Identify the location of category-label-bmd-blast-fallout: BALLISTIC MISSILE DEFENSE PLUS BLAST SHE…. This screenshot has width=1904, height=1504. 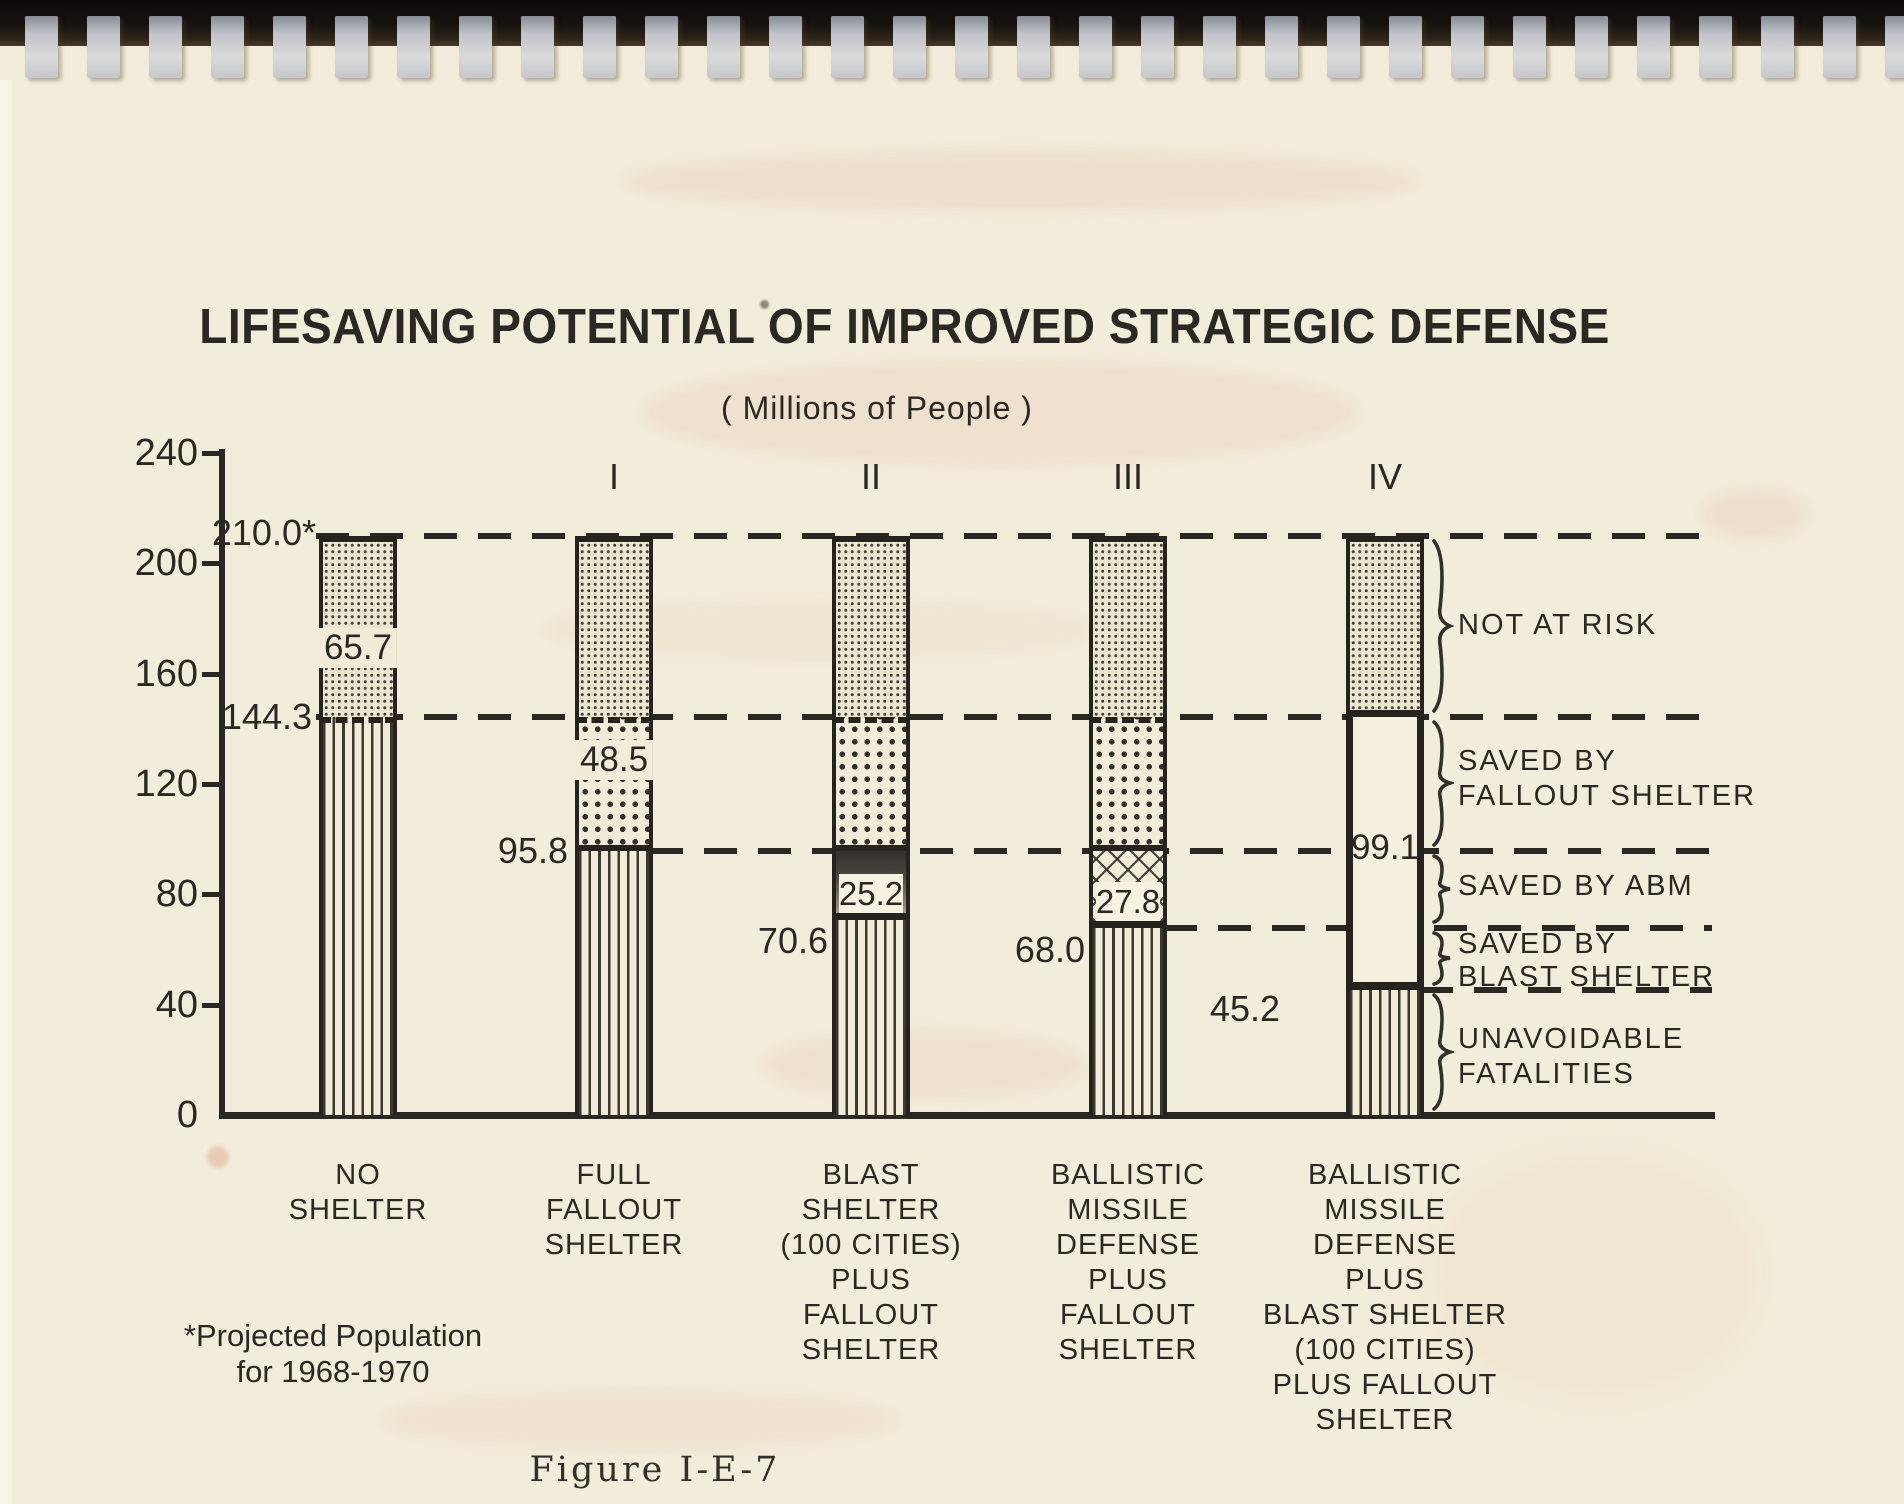
(1385, 1298).